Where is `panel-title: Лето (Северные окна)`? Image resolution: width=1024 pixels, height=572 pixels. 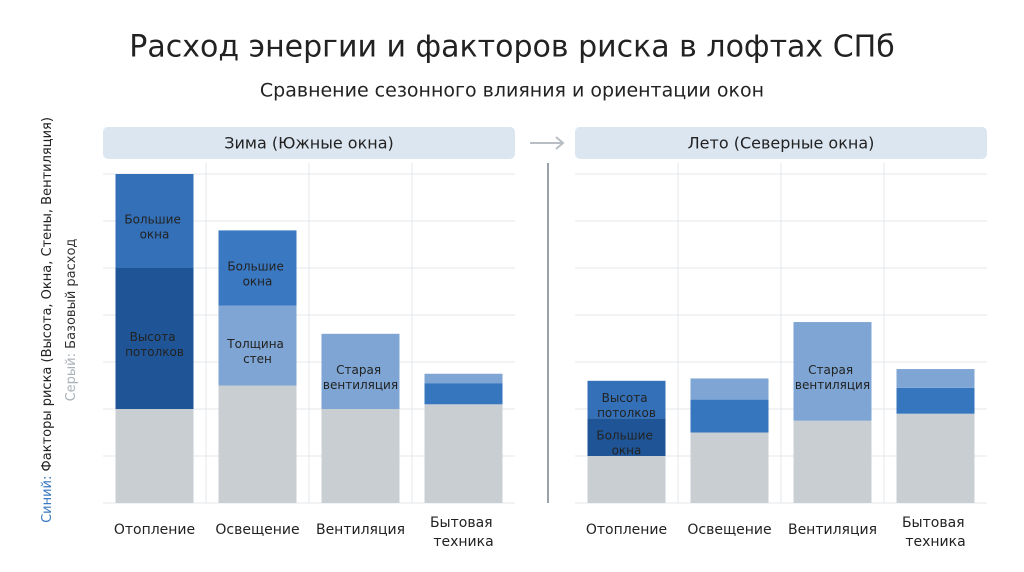
panel-title: Лето (Северные окна) is located at coordinates (781, 143).